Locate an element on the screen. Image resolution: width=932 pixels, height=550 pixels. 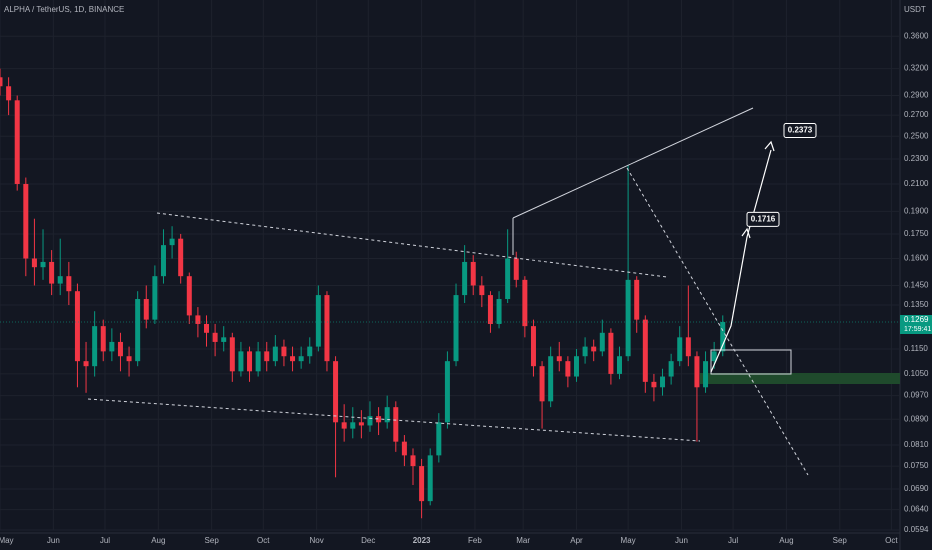
y-tick-label: 0.3200 is located at coordinates (916, 68).